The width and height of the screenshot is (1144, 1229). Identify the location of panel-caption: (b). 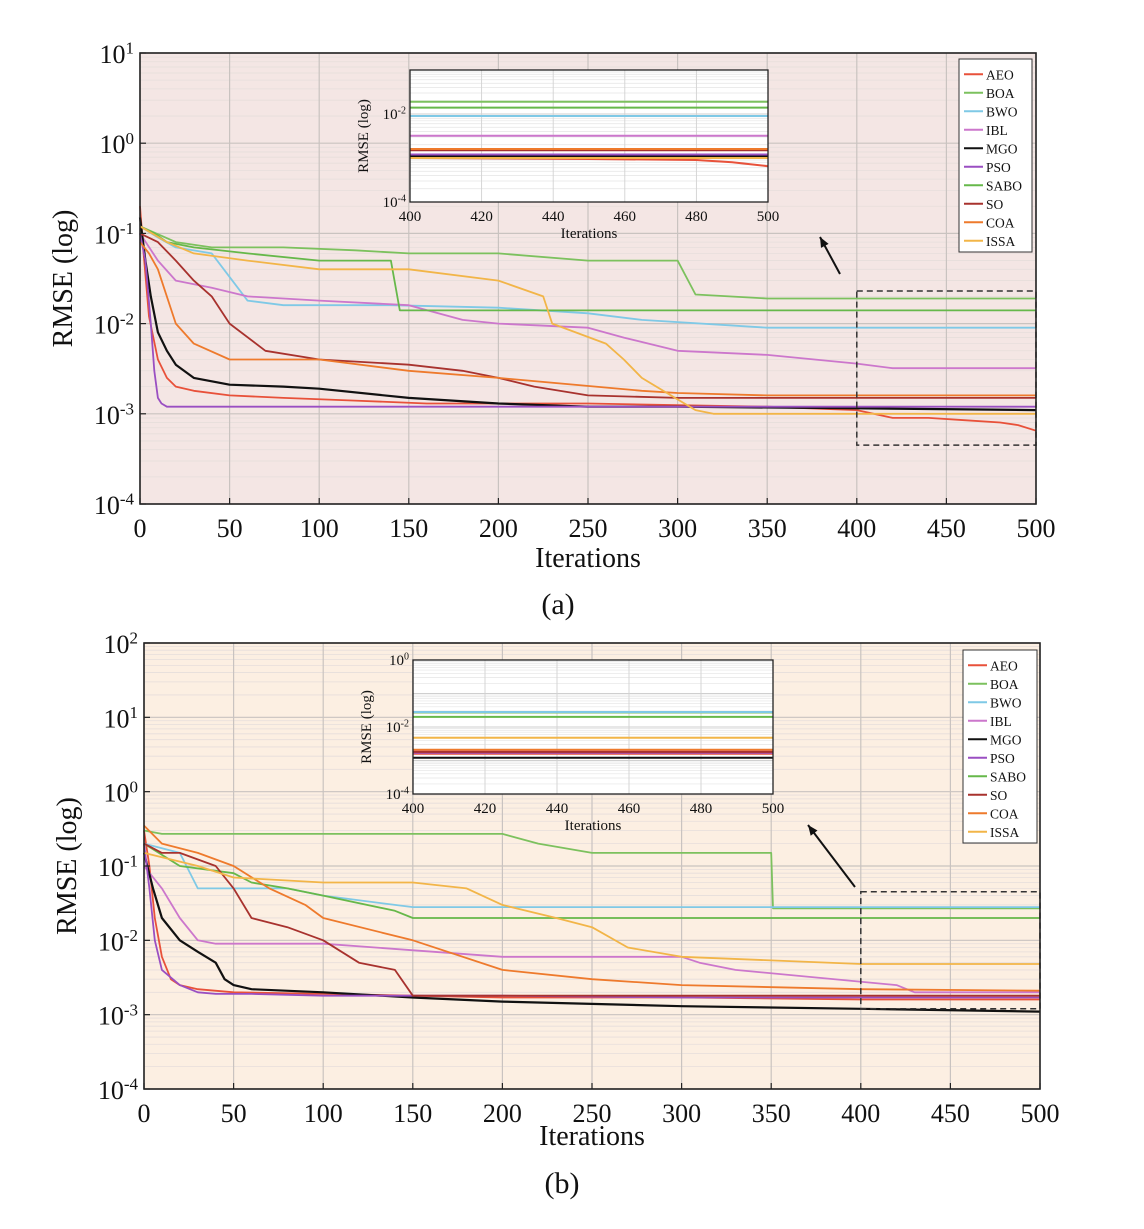
(562, 1183).